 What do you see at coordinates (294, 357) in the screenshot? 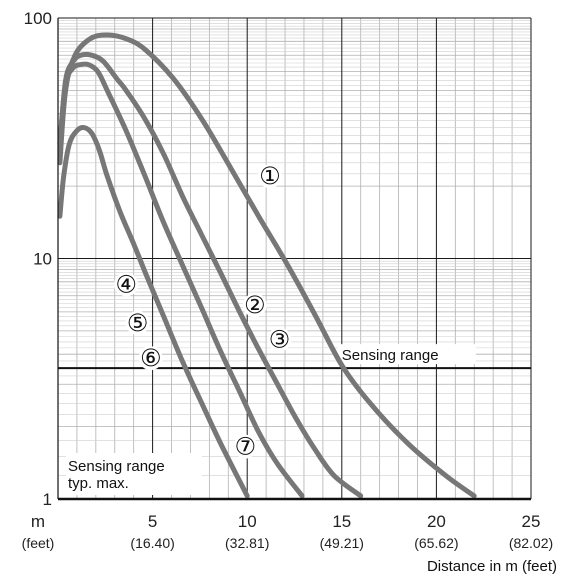
I see `sensing-range-threshold: Sensing range` at bounding box center [294, 357].